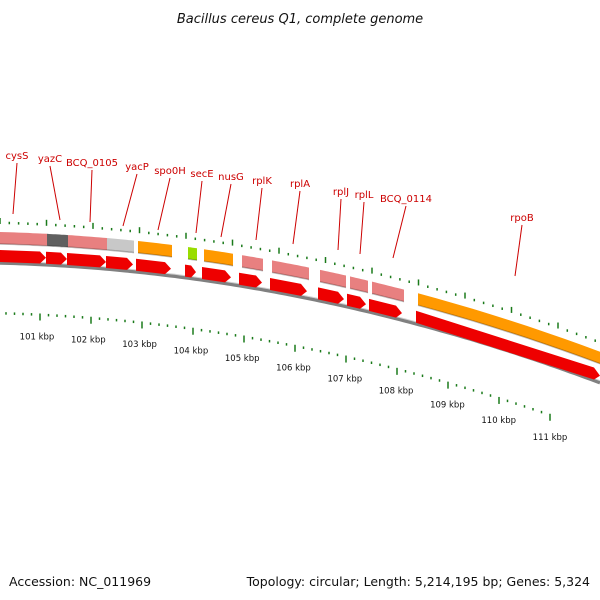  Describe the element at coordinates (252, 263) in the screenshot. I see `gene-block-rplK` at that location.